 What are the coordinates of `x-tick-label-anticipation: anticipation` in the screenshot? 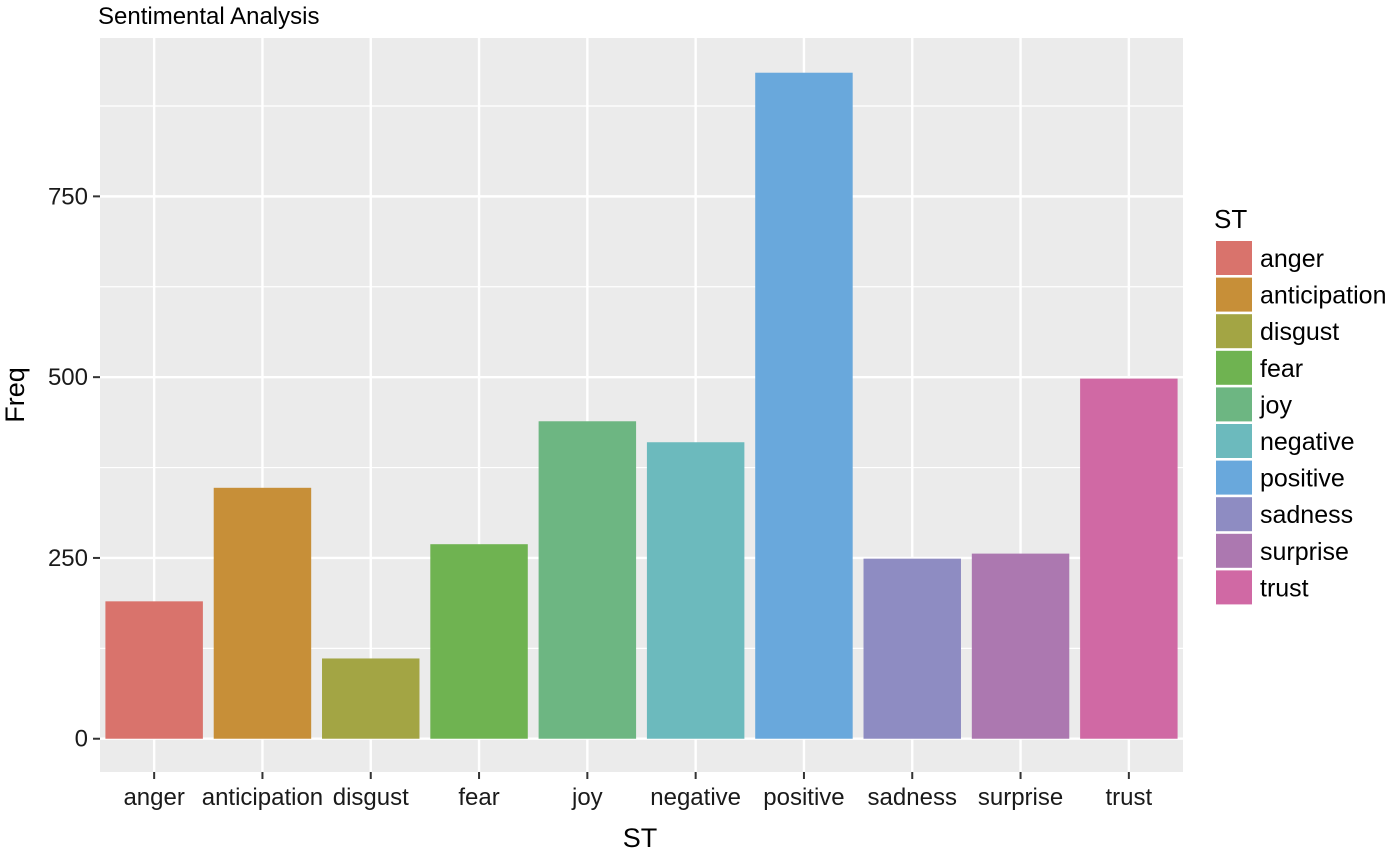 It's located at (262, 797).